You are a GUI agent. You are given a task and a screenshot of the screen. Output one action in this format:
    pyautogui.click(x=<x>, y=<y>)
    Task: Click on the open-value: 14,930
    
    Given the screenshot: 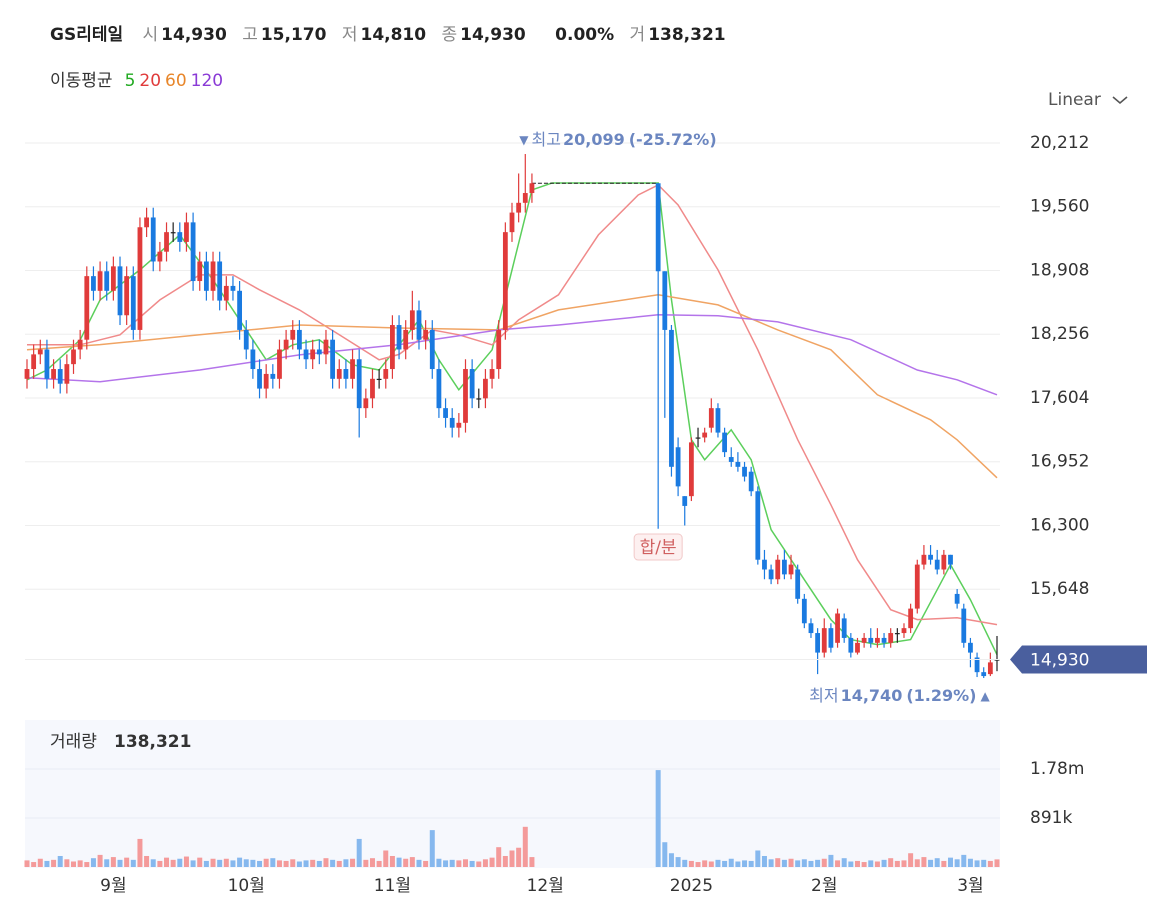 What is the action you would take?
    pyautogui.click(x=194, y=35)
    